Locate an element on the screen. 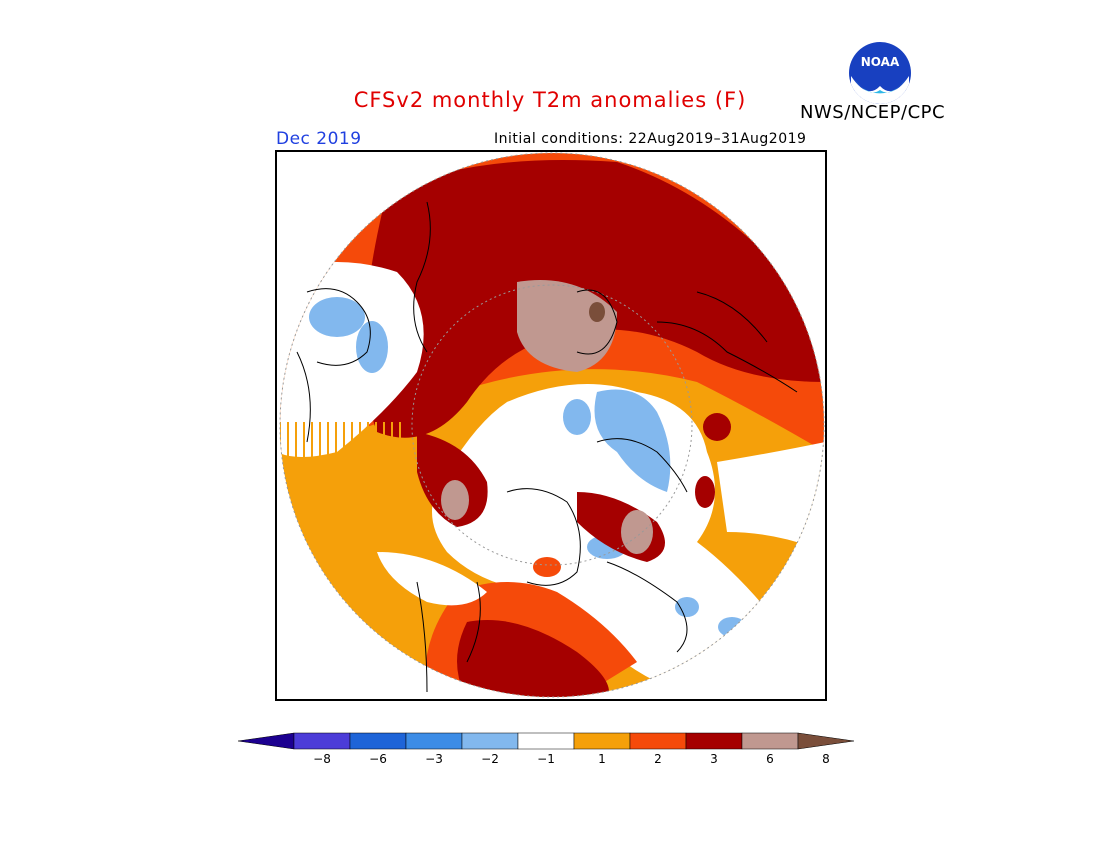 The height and width of the screenshot is (850, 1100). logo-text: NOAA is located at coordinates (880, 62).